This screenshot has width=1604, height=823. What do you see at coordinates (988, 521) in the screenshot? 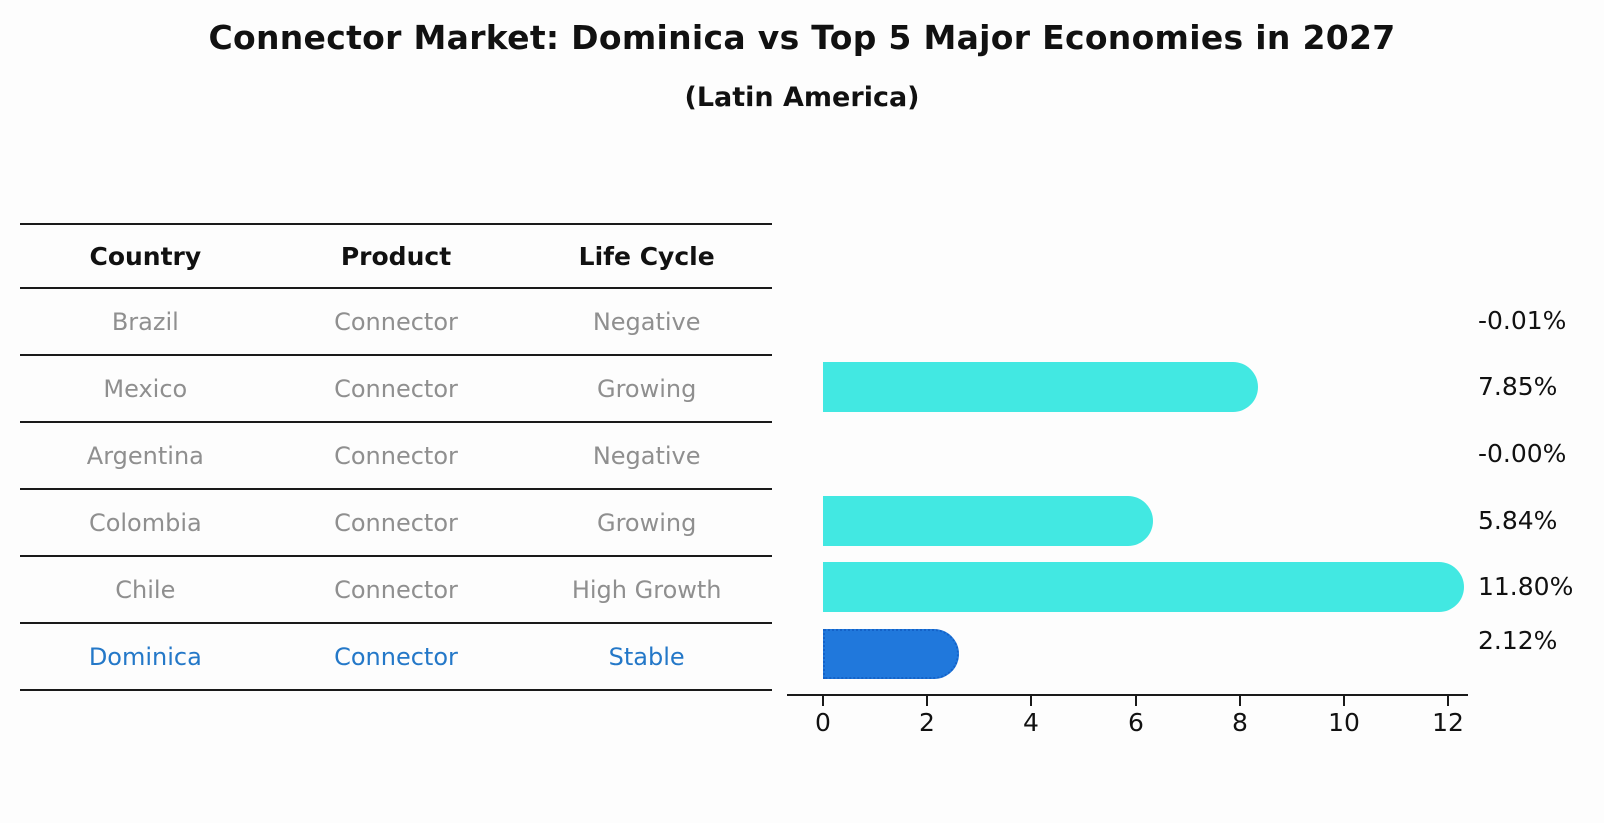
I see `bar-colombia` at bounding box center [988, 521].